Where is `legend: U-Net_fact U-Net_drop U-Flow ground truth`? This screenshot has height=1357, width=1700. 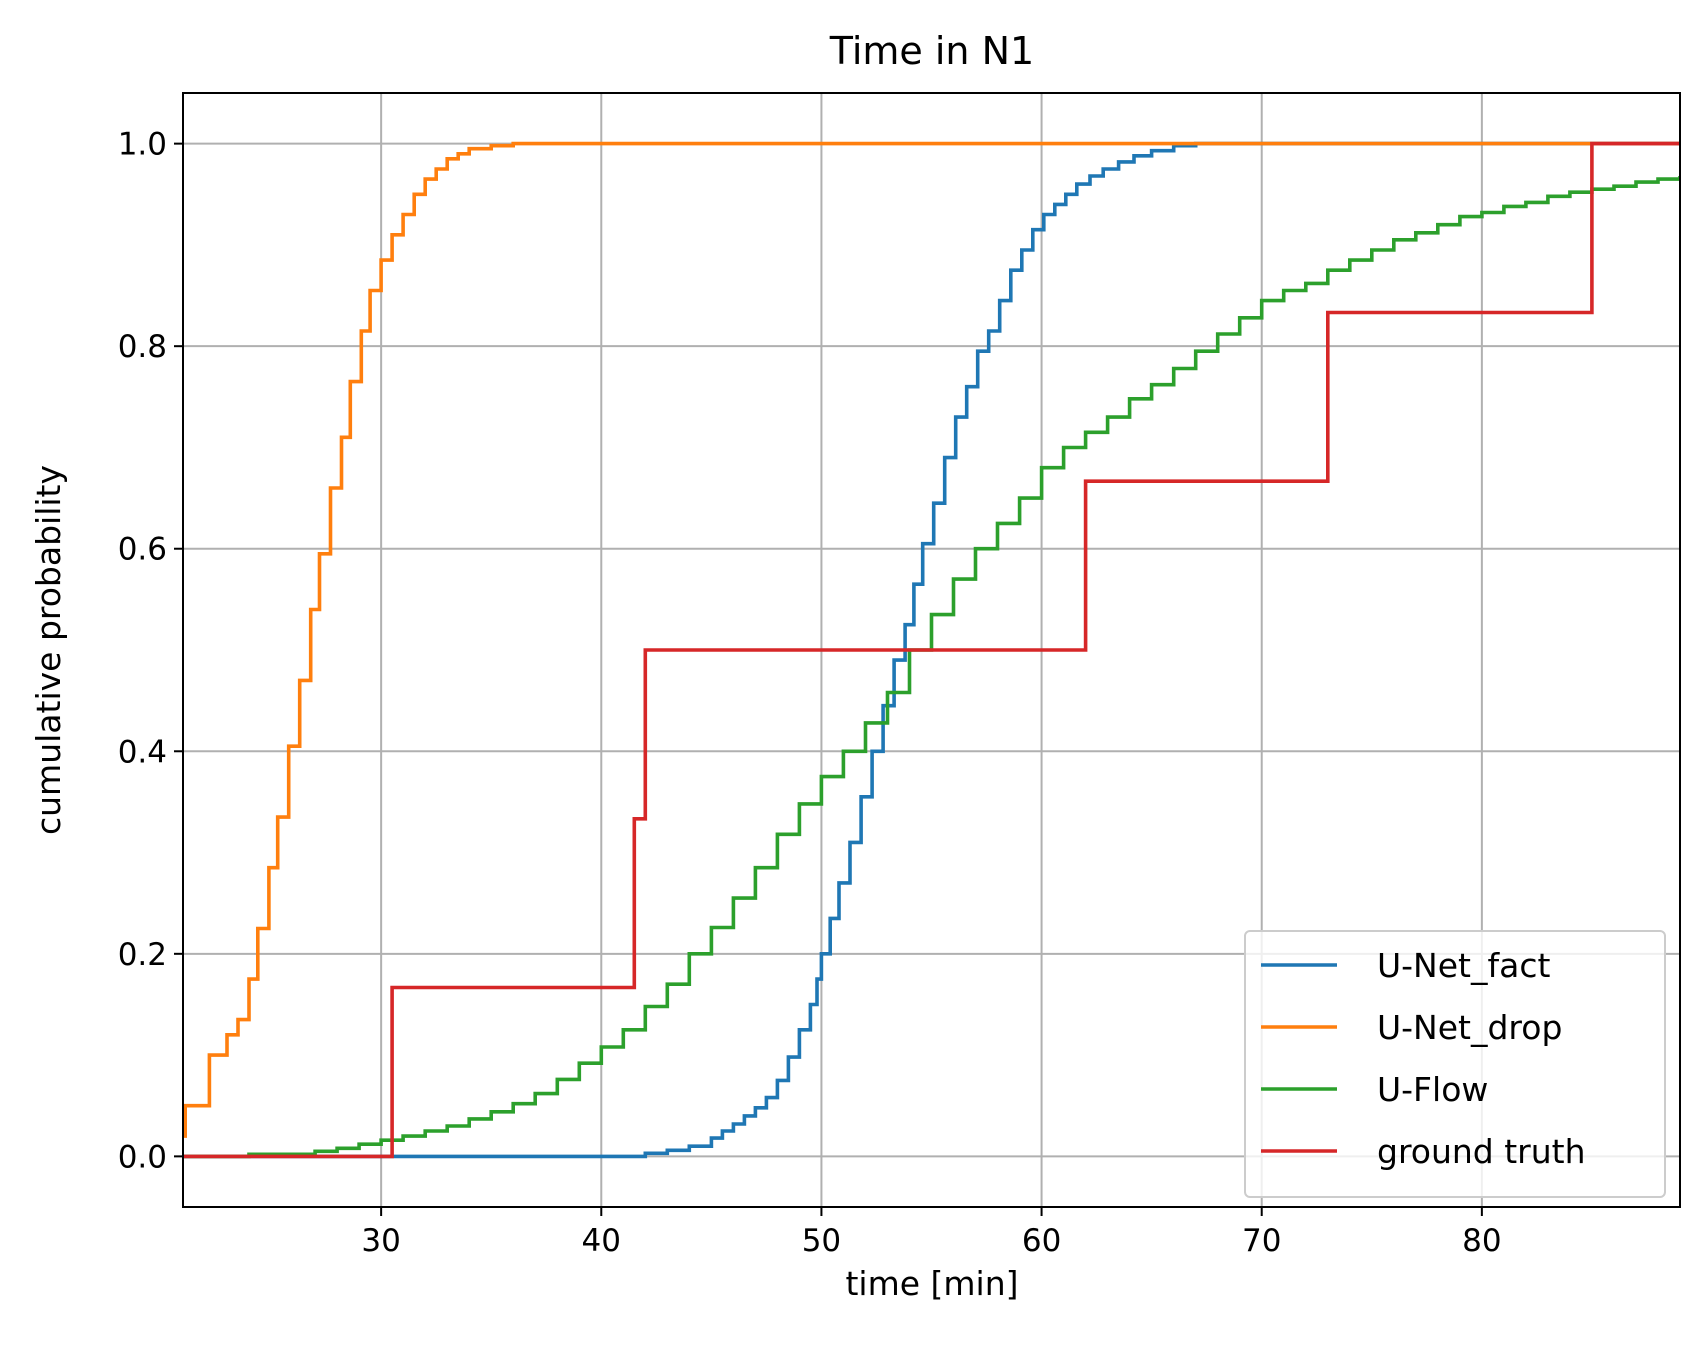
legend: U-Net_fact U-Net_drop U-Flow ground truth is located at coordinates (1455, 1064).